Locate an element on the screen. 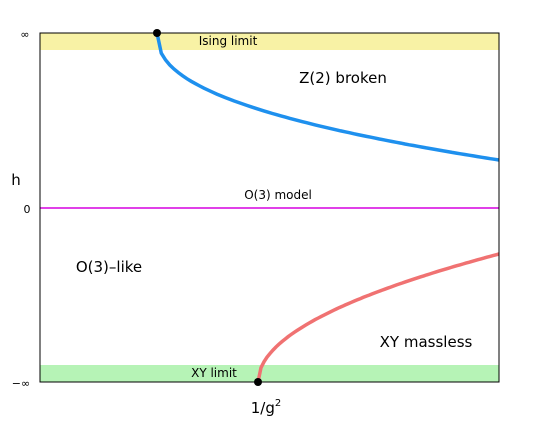 Image resolution: width=554 pixels, height=421 pixels. ising-limit-band is located at coordinates (269, 41).